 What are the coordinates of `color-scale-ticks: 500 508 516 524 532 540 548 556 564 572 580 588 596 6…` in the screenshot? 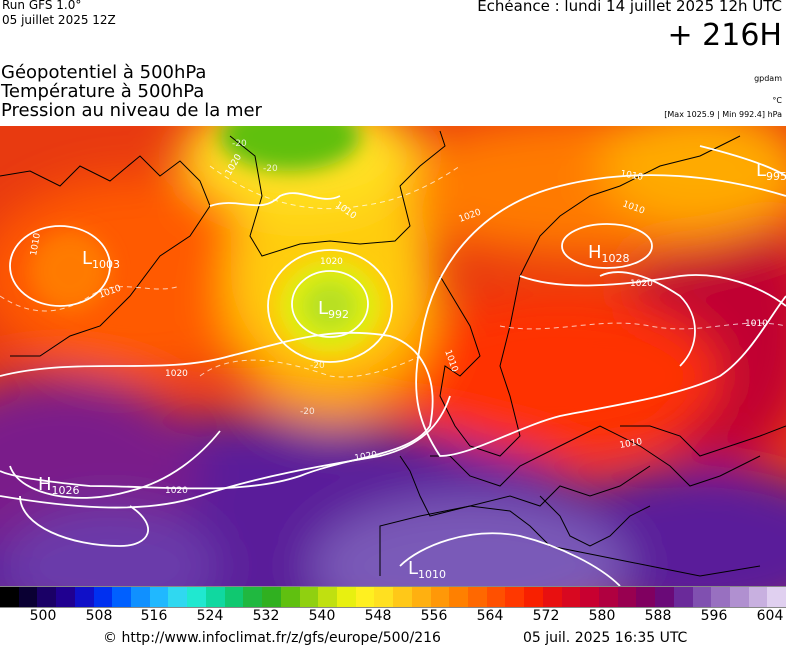 It's located at (393, 617).